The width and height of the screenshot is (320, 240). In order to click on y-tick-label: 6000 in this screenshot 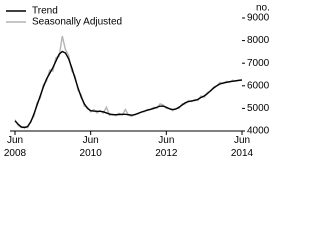, I will do `click(258, 85)`.